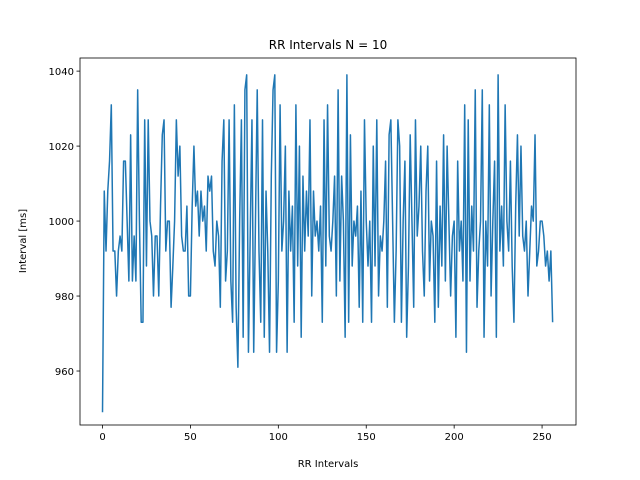 The image size is (640, 480). I want to click on y-axis-label: Interval [ms], so click(23, 241).